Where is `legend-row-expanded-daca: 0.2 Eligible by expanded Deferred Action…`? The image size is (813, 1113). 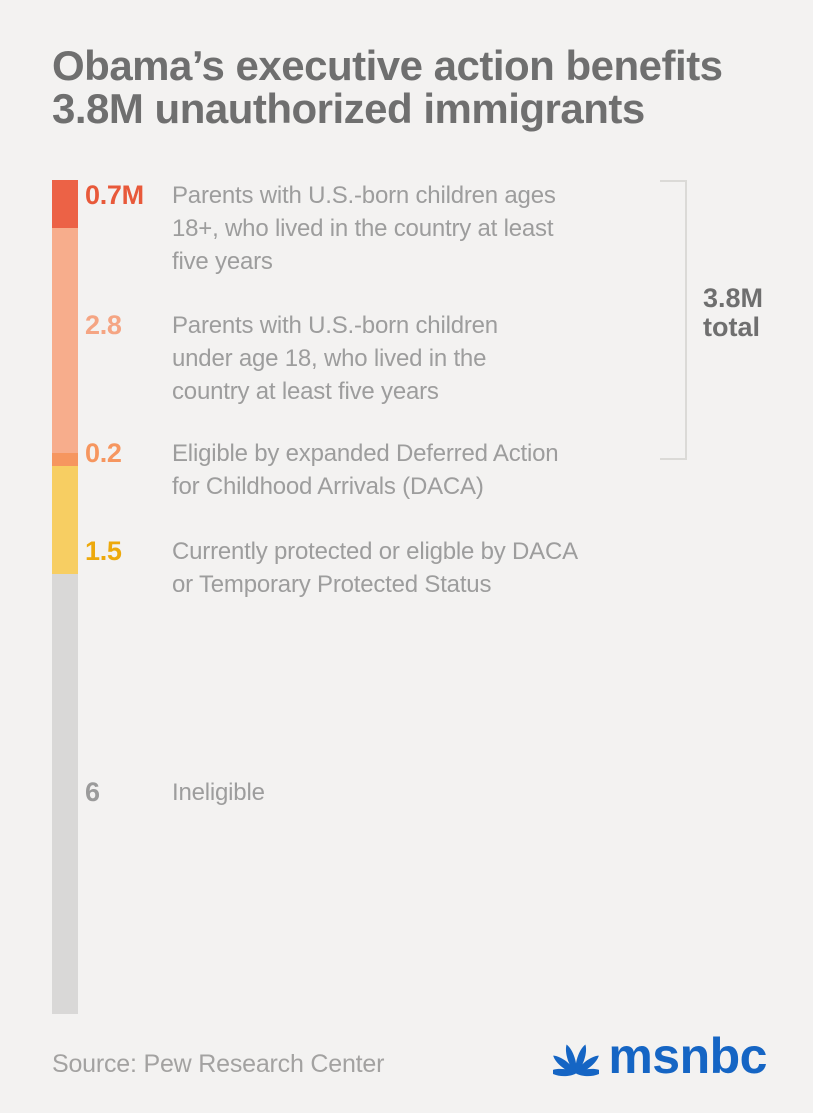
legend-row-expanded-daca: 0.2 Eligible by expanded Deferred Action… is located at coordinates (383, 470).